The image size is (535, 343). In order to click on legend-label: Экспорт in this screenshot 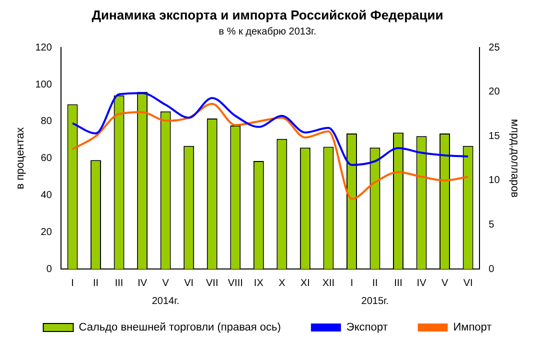, I will do `click(367, 328)`.